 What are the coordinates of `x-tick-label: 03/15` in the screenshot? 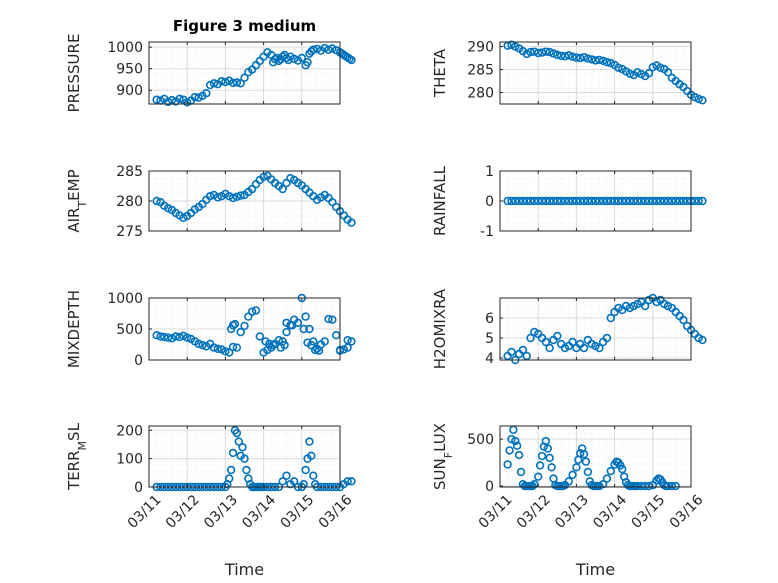 It's located at (649, 512).